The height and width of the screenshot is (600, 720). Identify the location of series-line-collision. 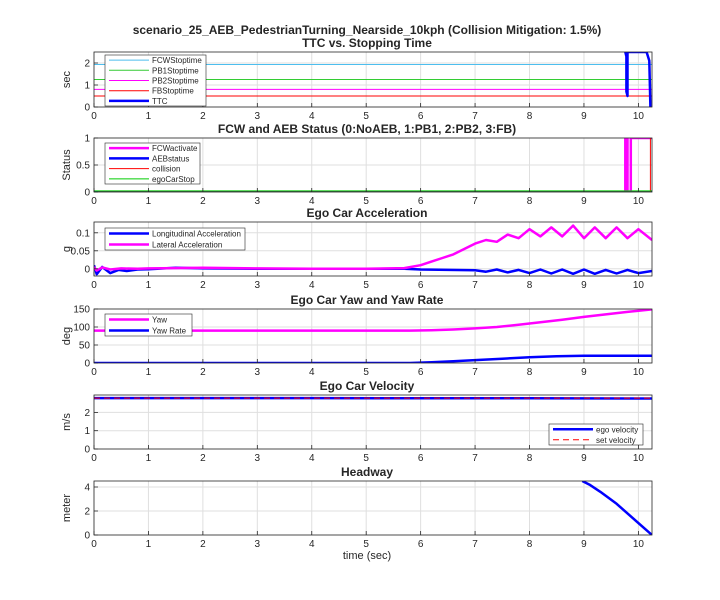
(373, 165).